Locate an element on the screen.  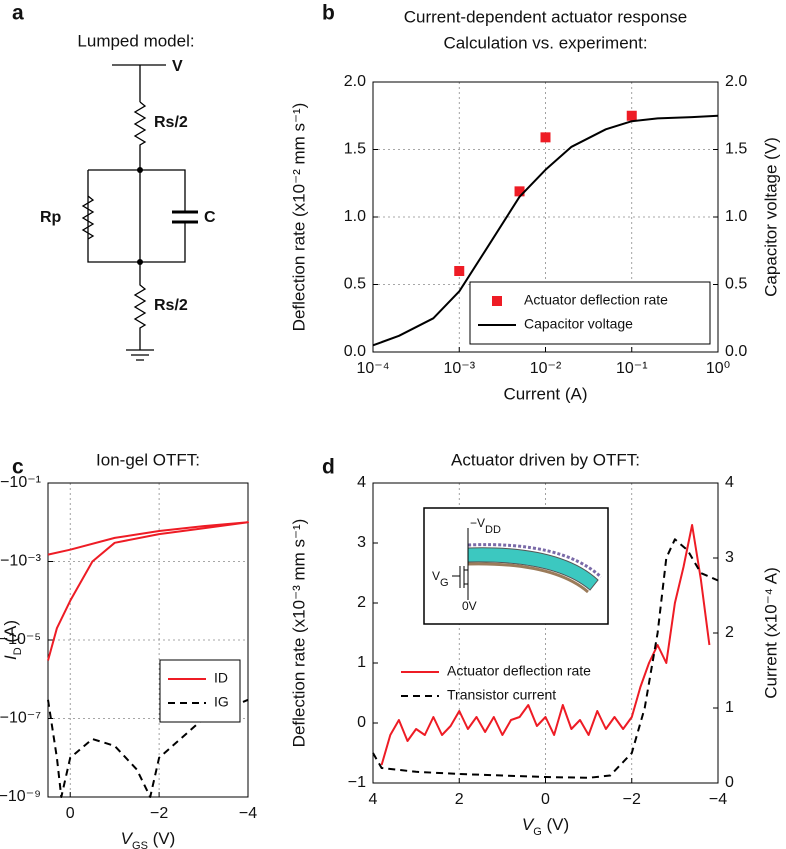
legend-label: IG is located at coordinates (221, 702).